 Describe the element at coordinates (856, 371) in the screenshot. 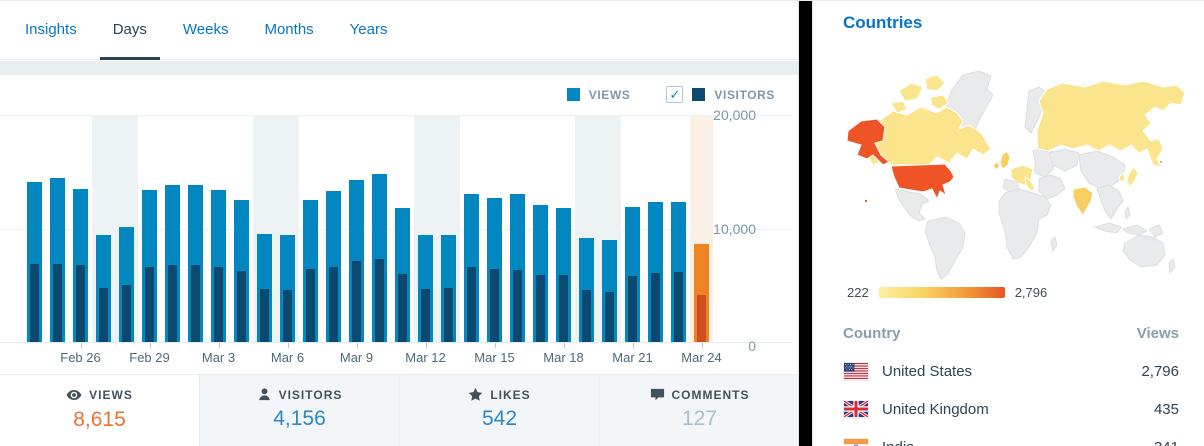

I see `us-flag-icon` at that location.